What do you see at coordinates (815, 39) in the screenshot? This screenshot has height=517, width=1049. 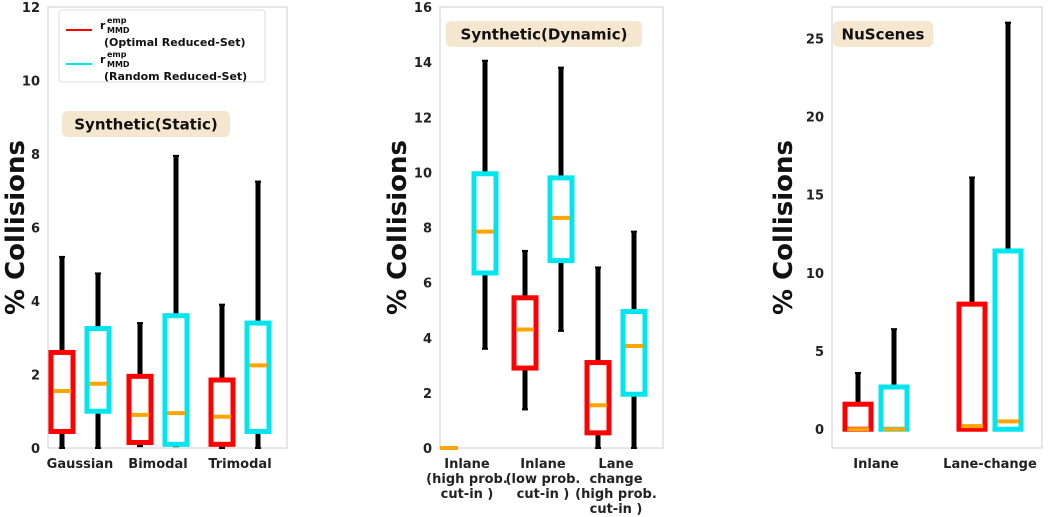 I see `y-tick-label: 25` at bounding box center [815, 39].